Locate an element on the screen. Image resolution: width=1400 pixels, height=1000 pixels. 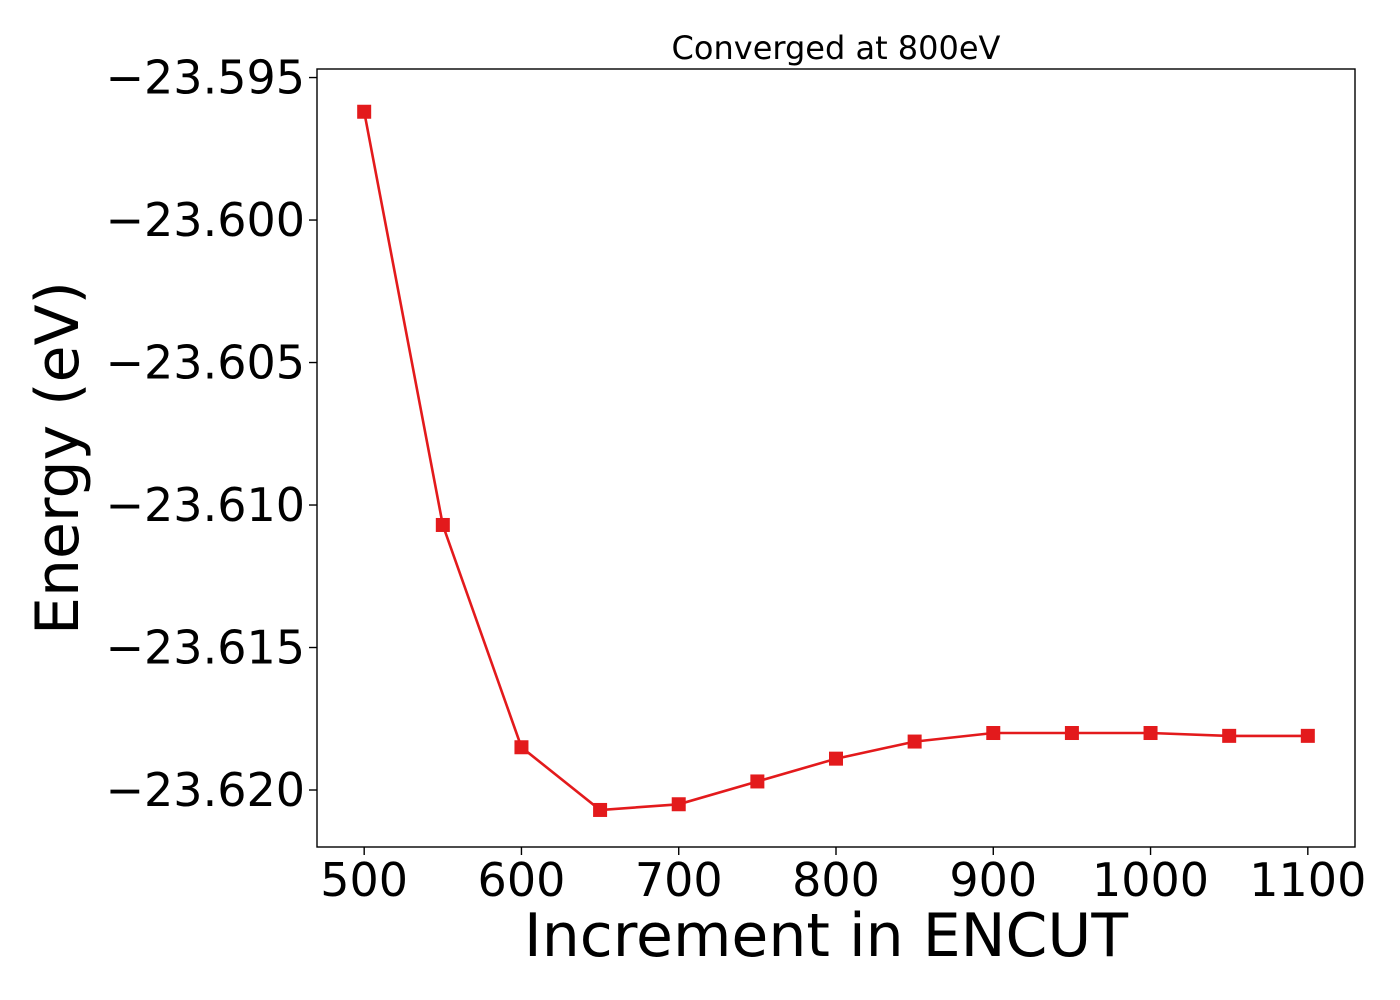
x-tick-label: 900 is located at coordinates (993, 880).